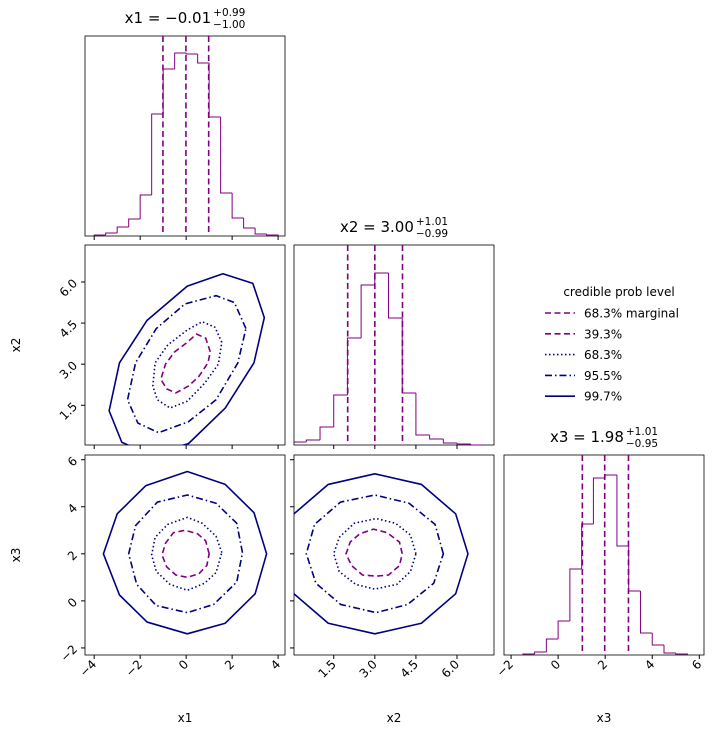 The height and width of the screenshot is (740, 720). I want to click on title-upper: +0.99, so click(229, 13).